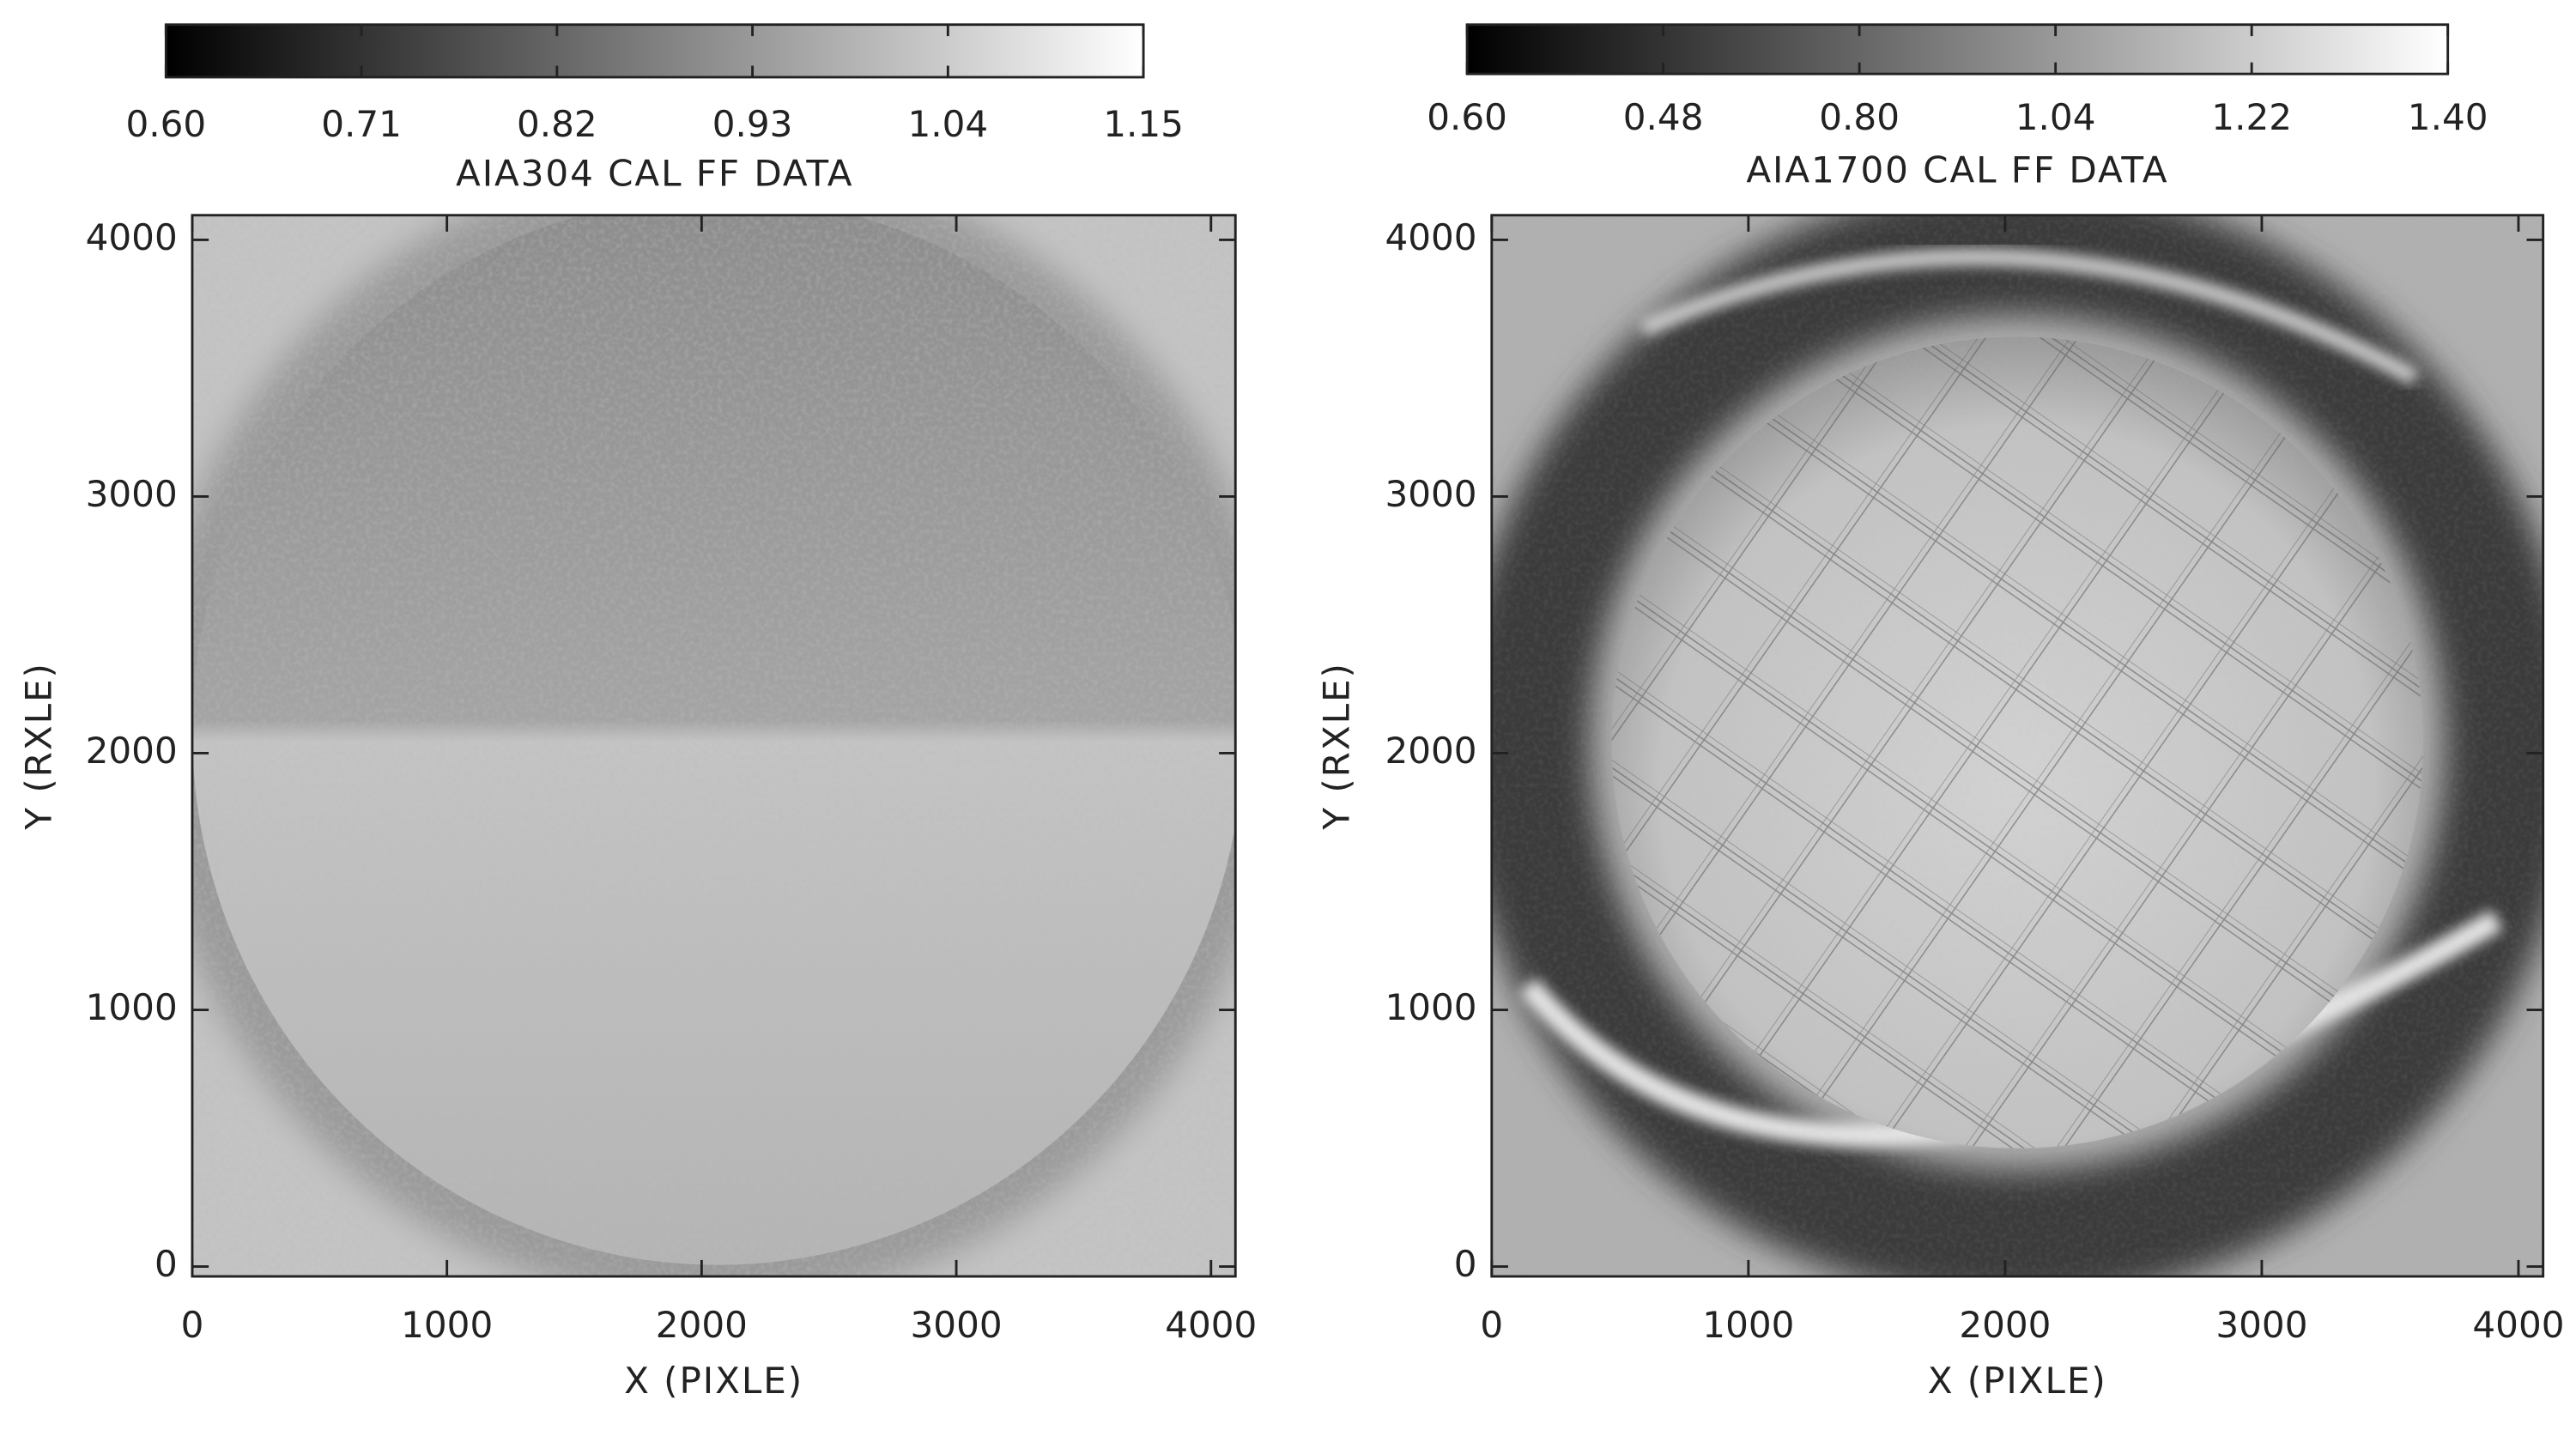 Image resolution: width=2576 pixels, height=1430 pixels. I want to click on colorbar-tick-label: 0.80, so click(1860, 117).